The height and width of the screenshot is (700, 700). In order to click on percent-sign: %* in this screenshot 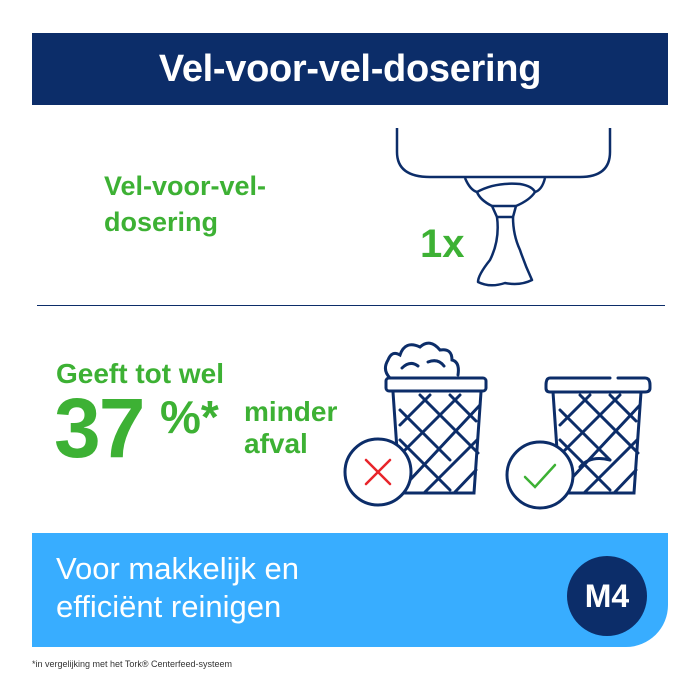, I will do `click(189, 417)`.